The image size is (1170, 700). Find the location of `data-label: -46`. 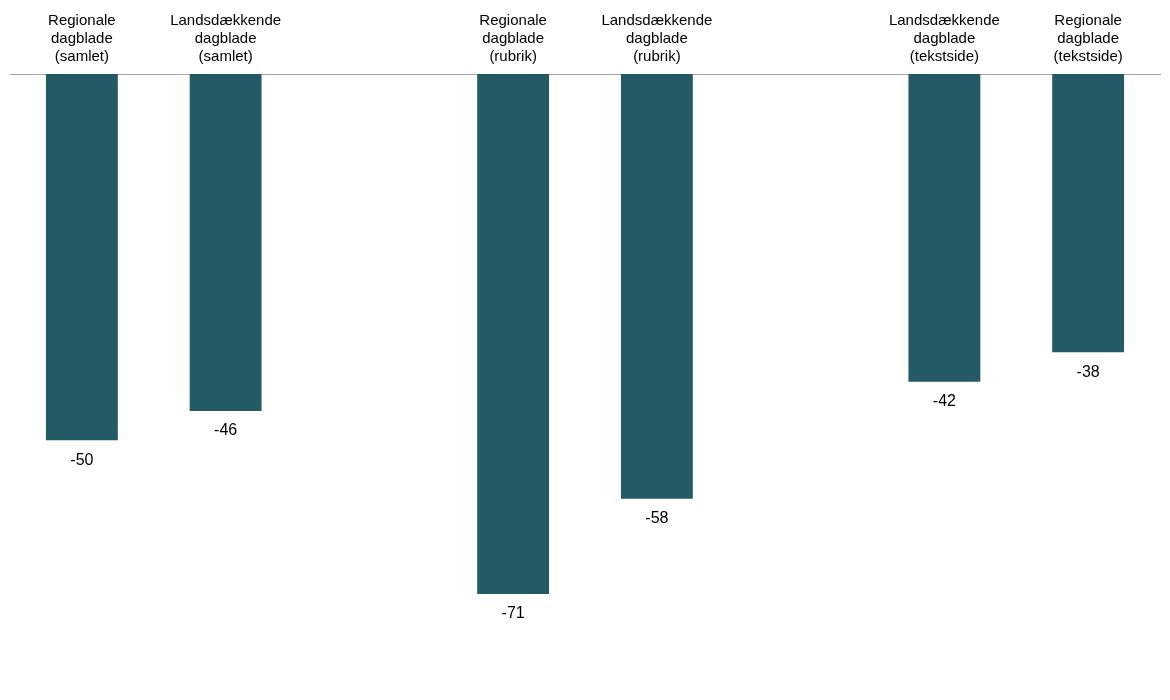

data-label: -46 is located at coordinates (226, 430).